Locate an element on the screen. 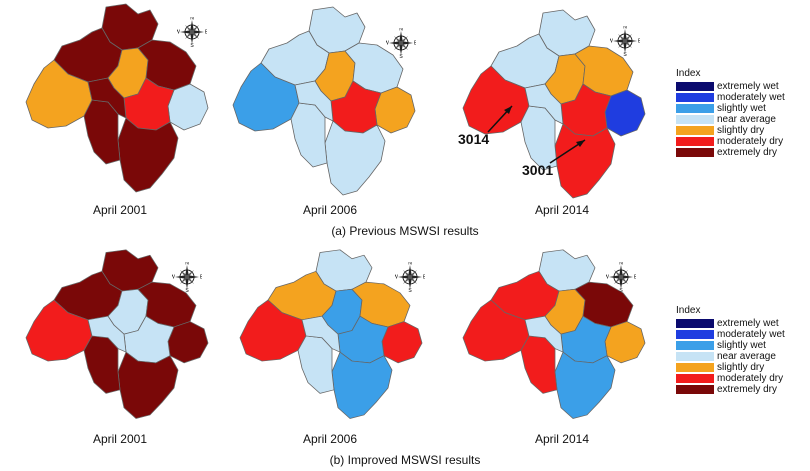 This screenshot has height=471, width=810. map-improved-2006 is located at coordinates (332, 335).